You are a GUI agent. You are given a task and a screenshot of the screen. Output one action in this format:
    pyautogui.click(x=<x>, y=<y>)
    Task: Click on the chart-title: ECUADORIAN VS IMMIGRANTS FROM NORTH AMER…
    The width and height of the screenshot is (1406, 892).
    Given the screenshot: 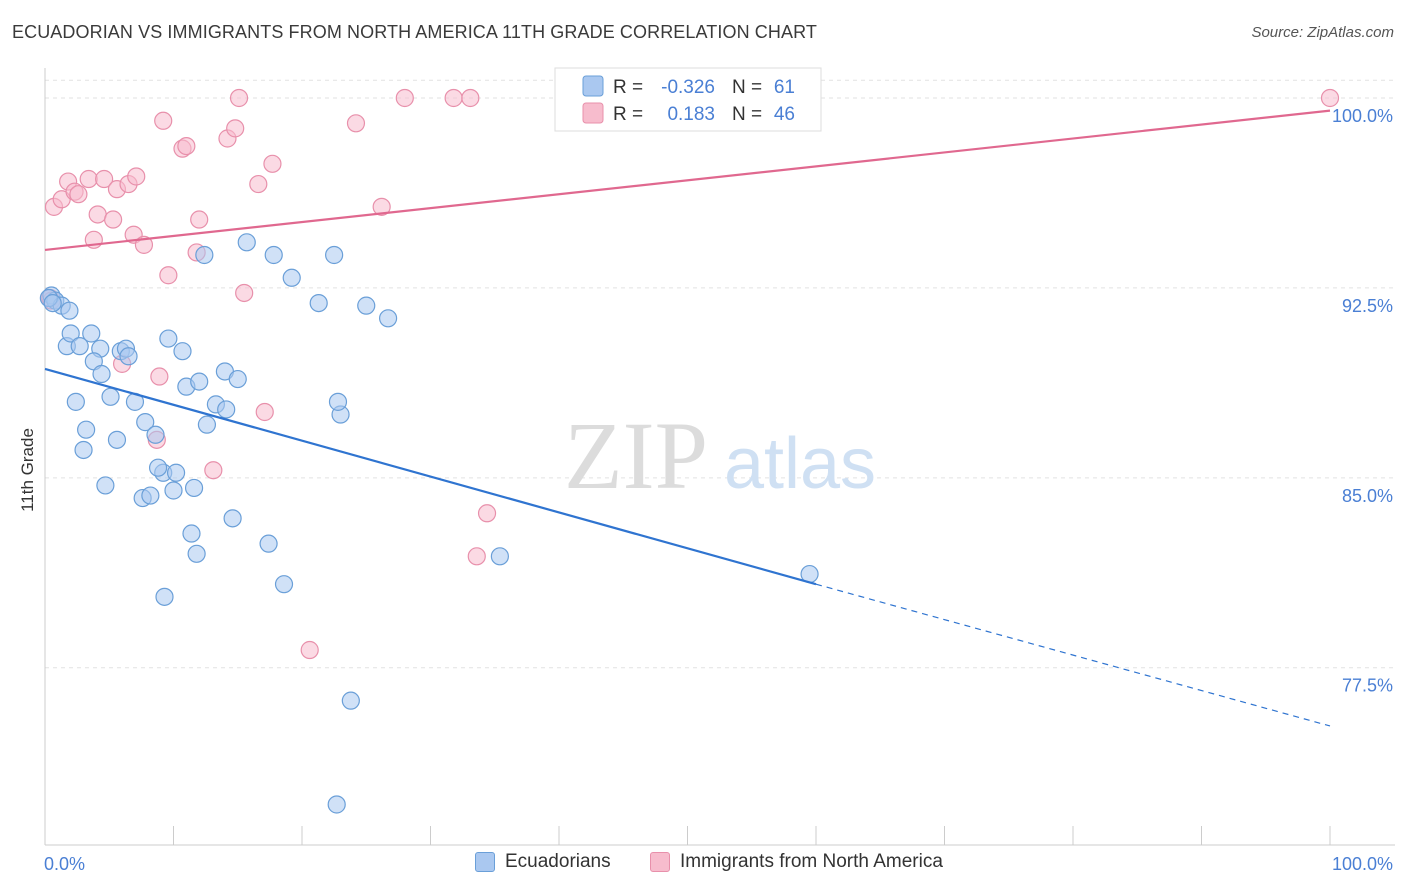 What is the action you would take?
    pyautogui.click(x=414, y=32)
    